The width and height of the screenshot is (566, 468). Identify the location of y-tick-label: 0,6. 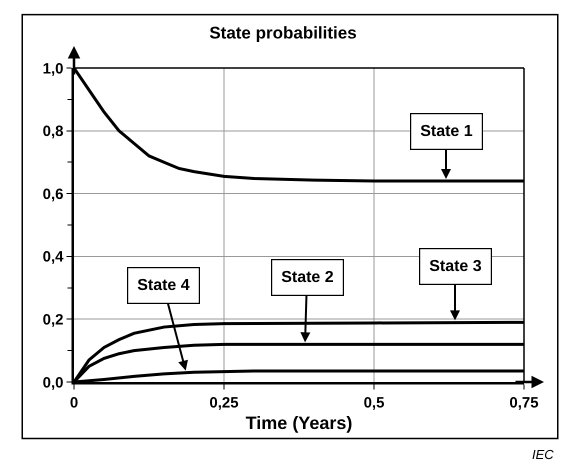
(53, 194).